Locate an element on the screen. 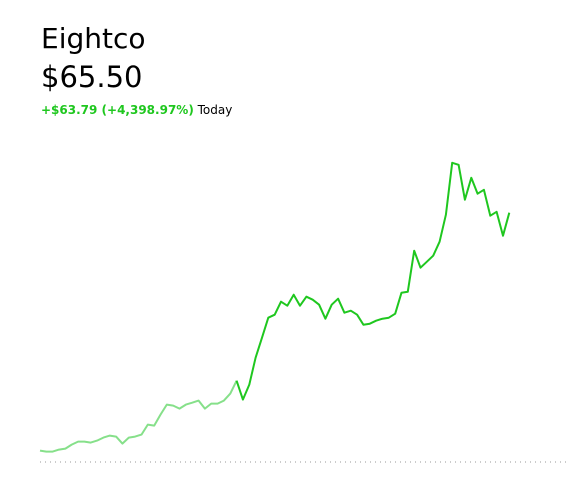 The width and height of the screenshot is (568, 482). change-row: +$63.79 (+4,398.97%) Today is located at coordinates (136, 110).